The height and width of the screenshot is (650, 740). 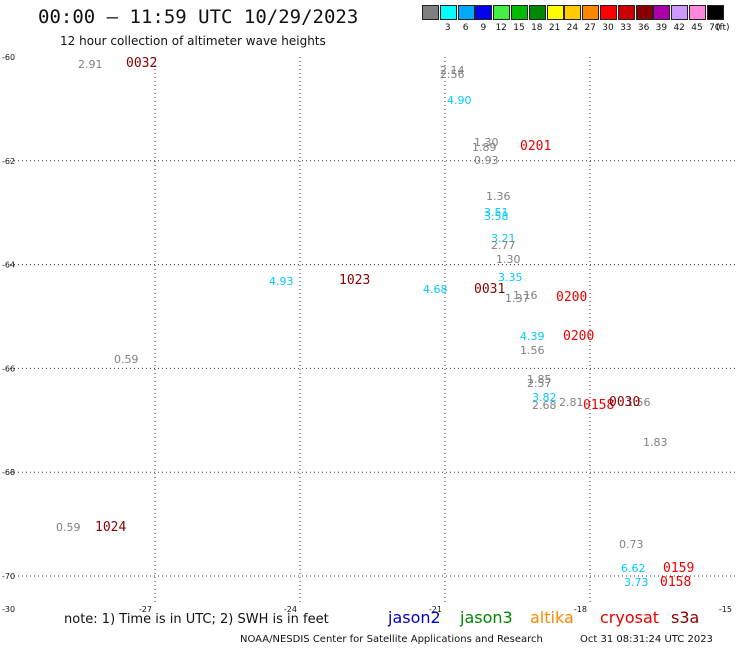 What do you see at coordinates (510, 277) in the screenshot?
I see `wave-height-label: 3.35` at bounding box center [510, 277].